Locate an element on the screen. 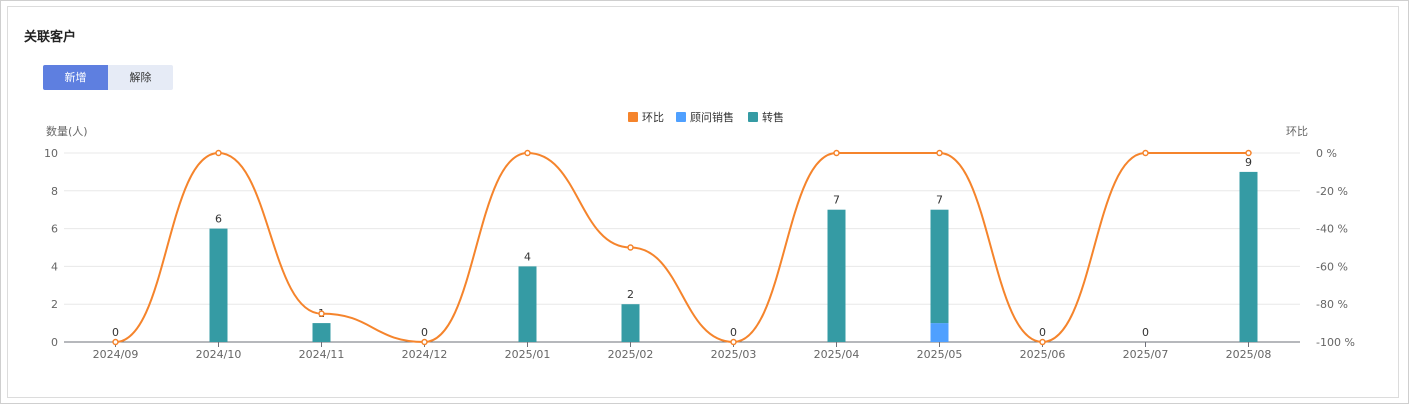 The image size is (1409, 404). y-left-tick-label: 4 is located at coordinates (54, 266).